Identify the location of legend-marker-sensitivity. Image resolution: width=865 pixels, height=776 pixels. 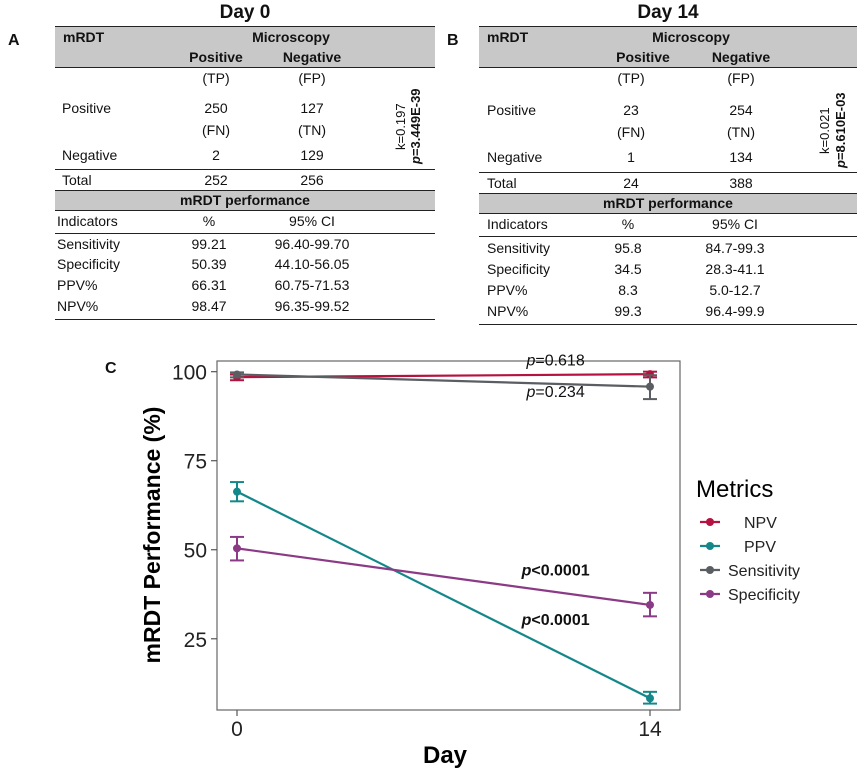
(710, 570).